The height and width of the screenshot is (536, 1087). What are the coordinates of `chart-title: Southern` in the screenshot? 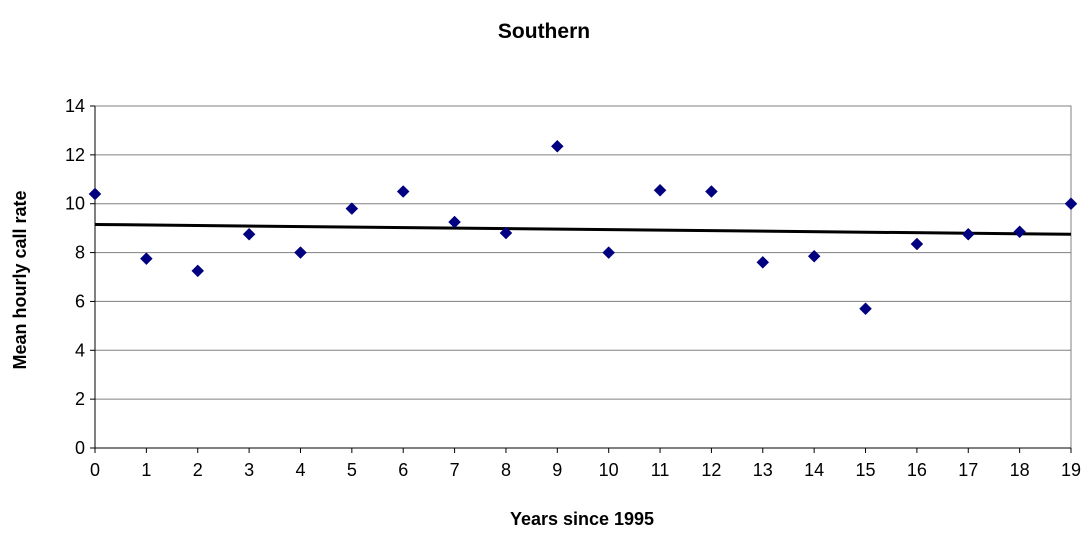 It's located at (544, 31).